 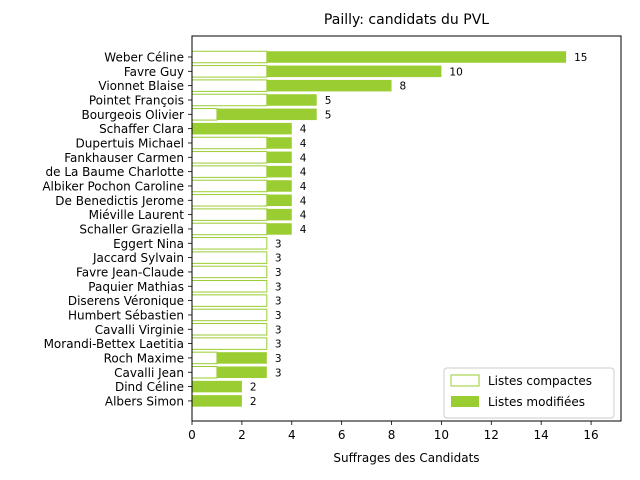 I want to click on y-tick-label: Eggert Nina, so click(x=148, y=244).